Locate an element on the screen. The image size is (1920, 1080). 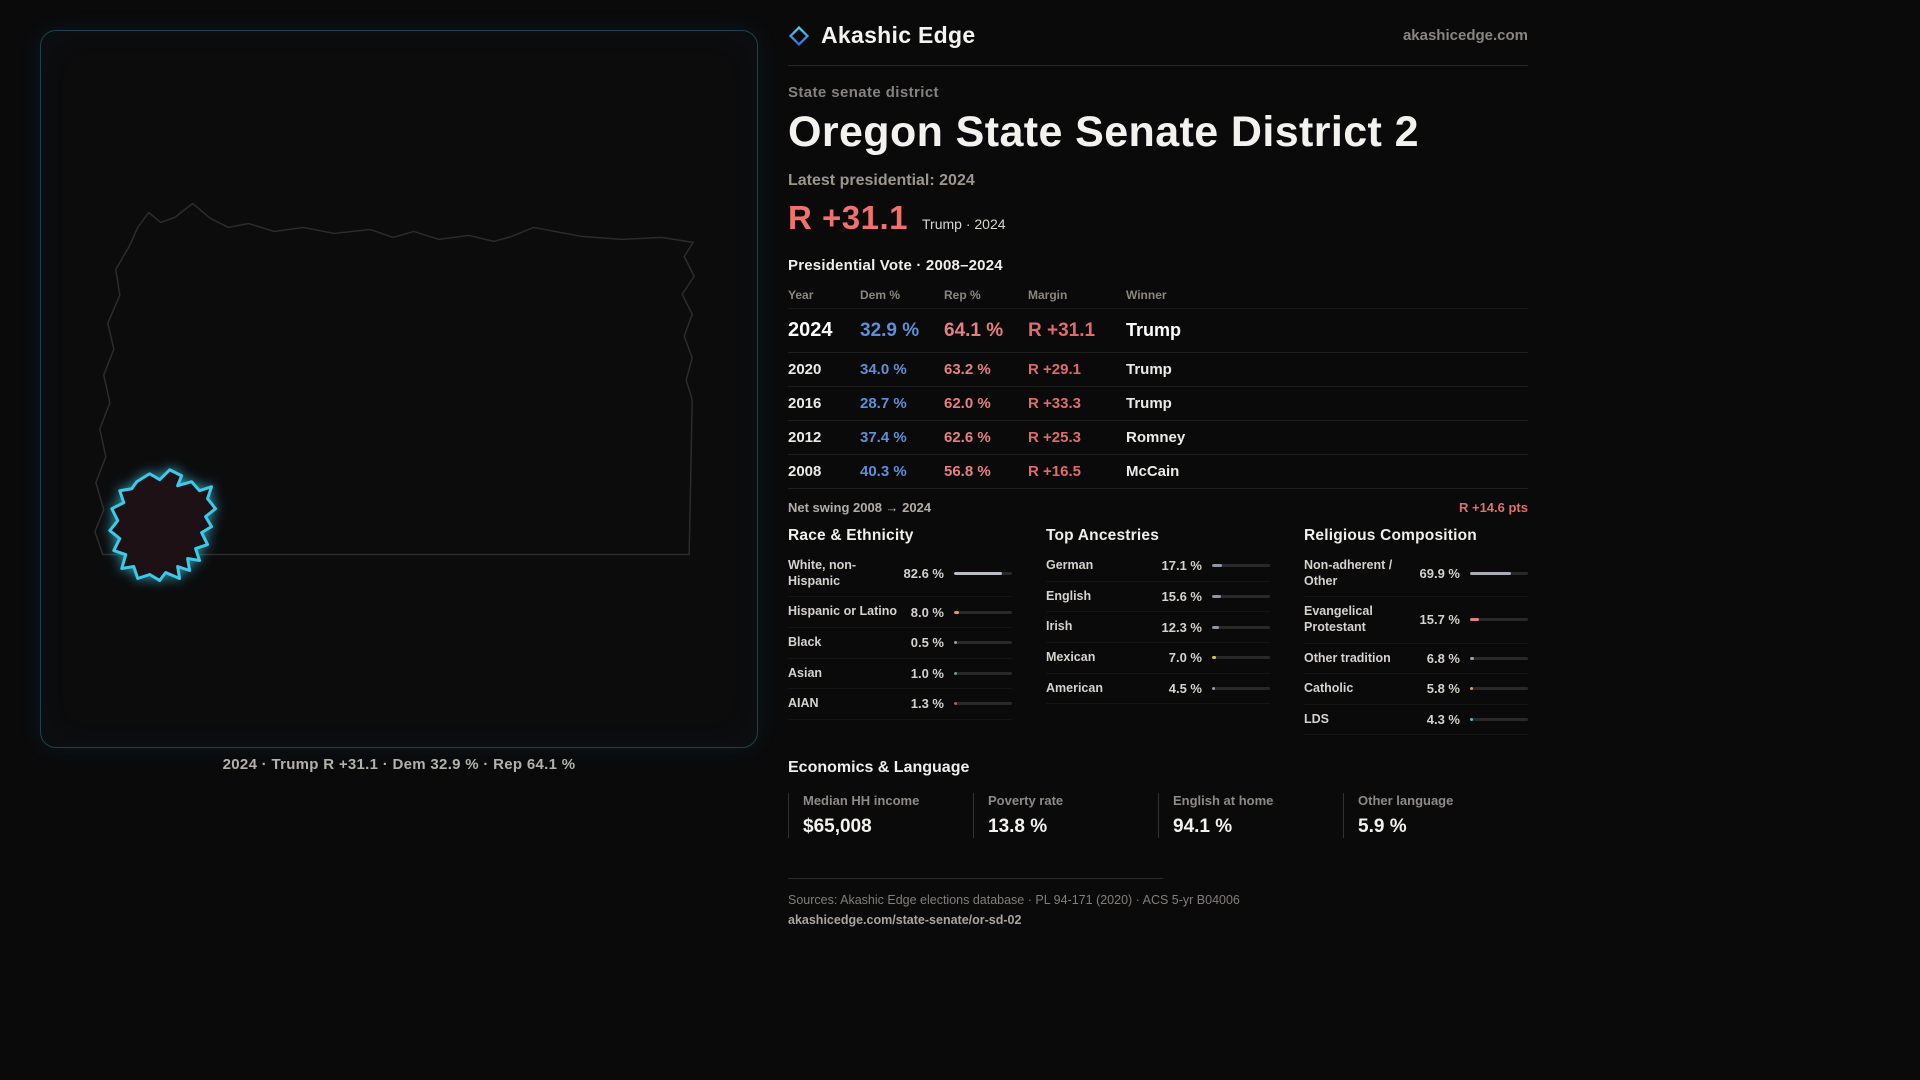
demo-value: 0.5 % is located at coordinates (927, 643).